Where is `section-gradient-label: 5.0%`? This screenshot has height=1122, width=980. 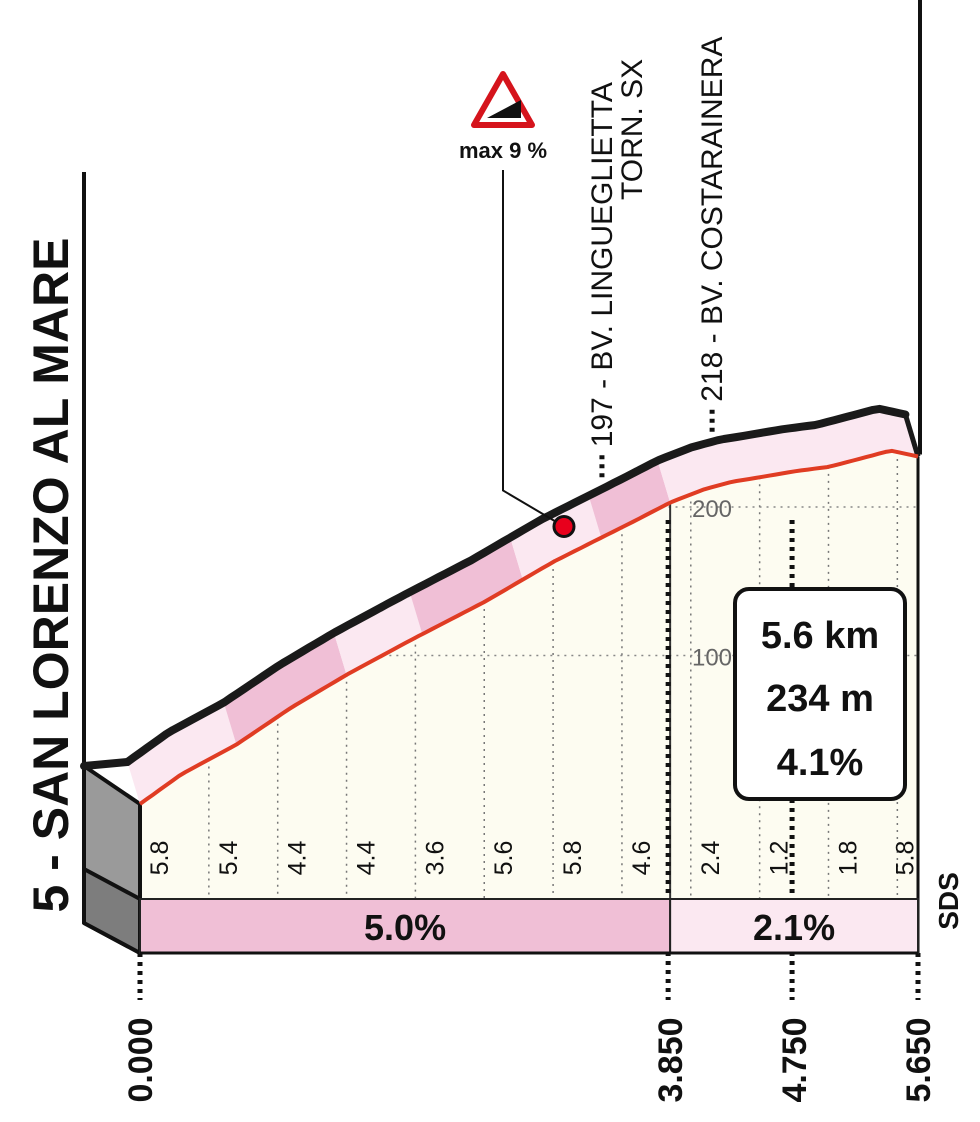 section-gradient-label: 5.0% is located at coordinates (405, 927).